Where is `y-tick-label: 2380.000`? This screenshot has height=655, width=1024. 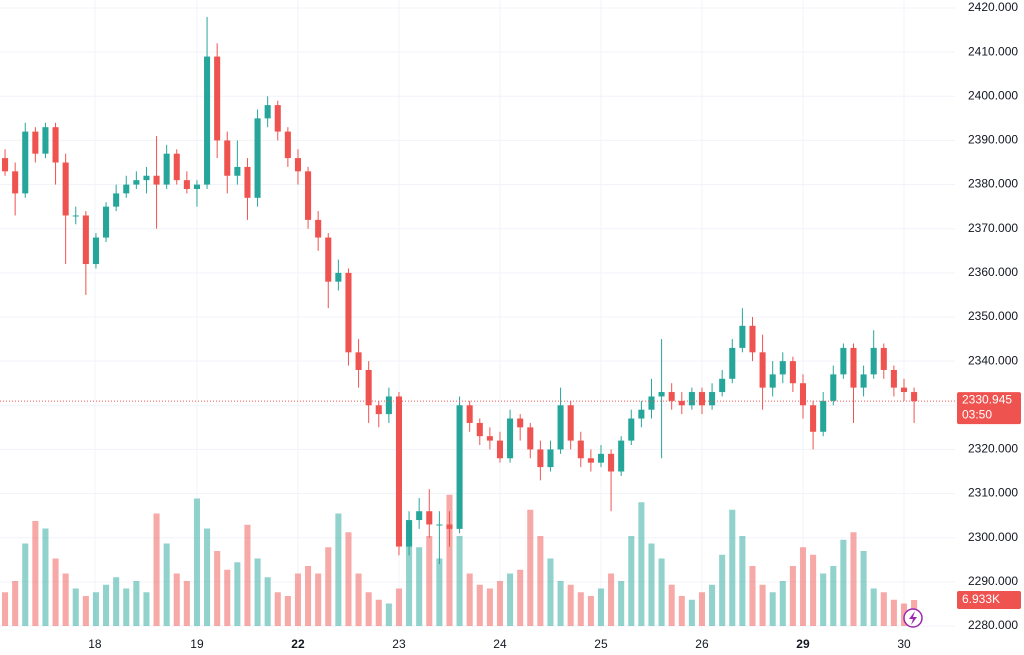
y-tick-label: 2380.000 is located at coordinates (993, 184).